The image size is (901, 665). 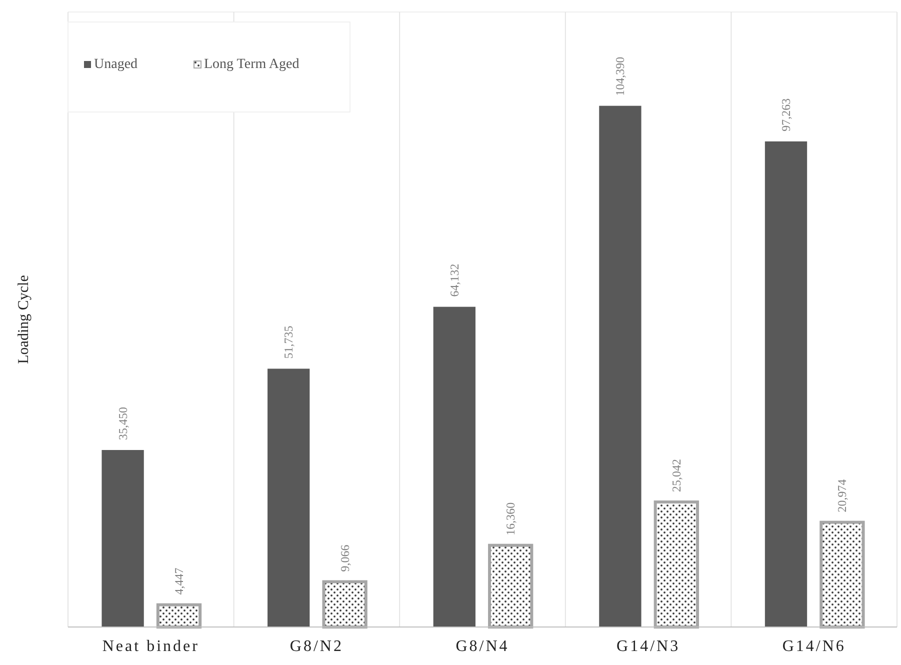 I want to click on data-label: 20,974, so click(x=842, y=495).